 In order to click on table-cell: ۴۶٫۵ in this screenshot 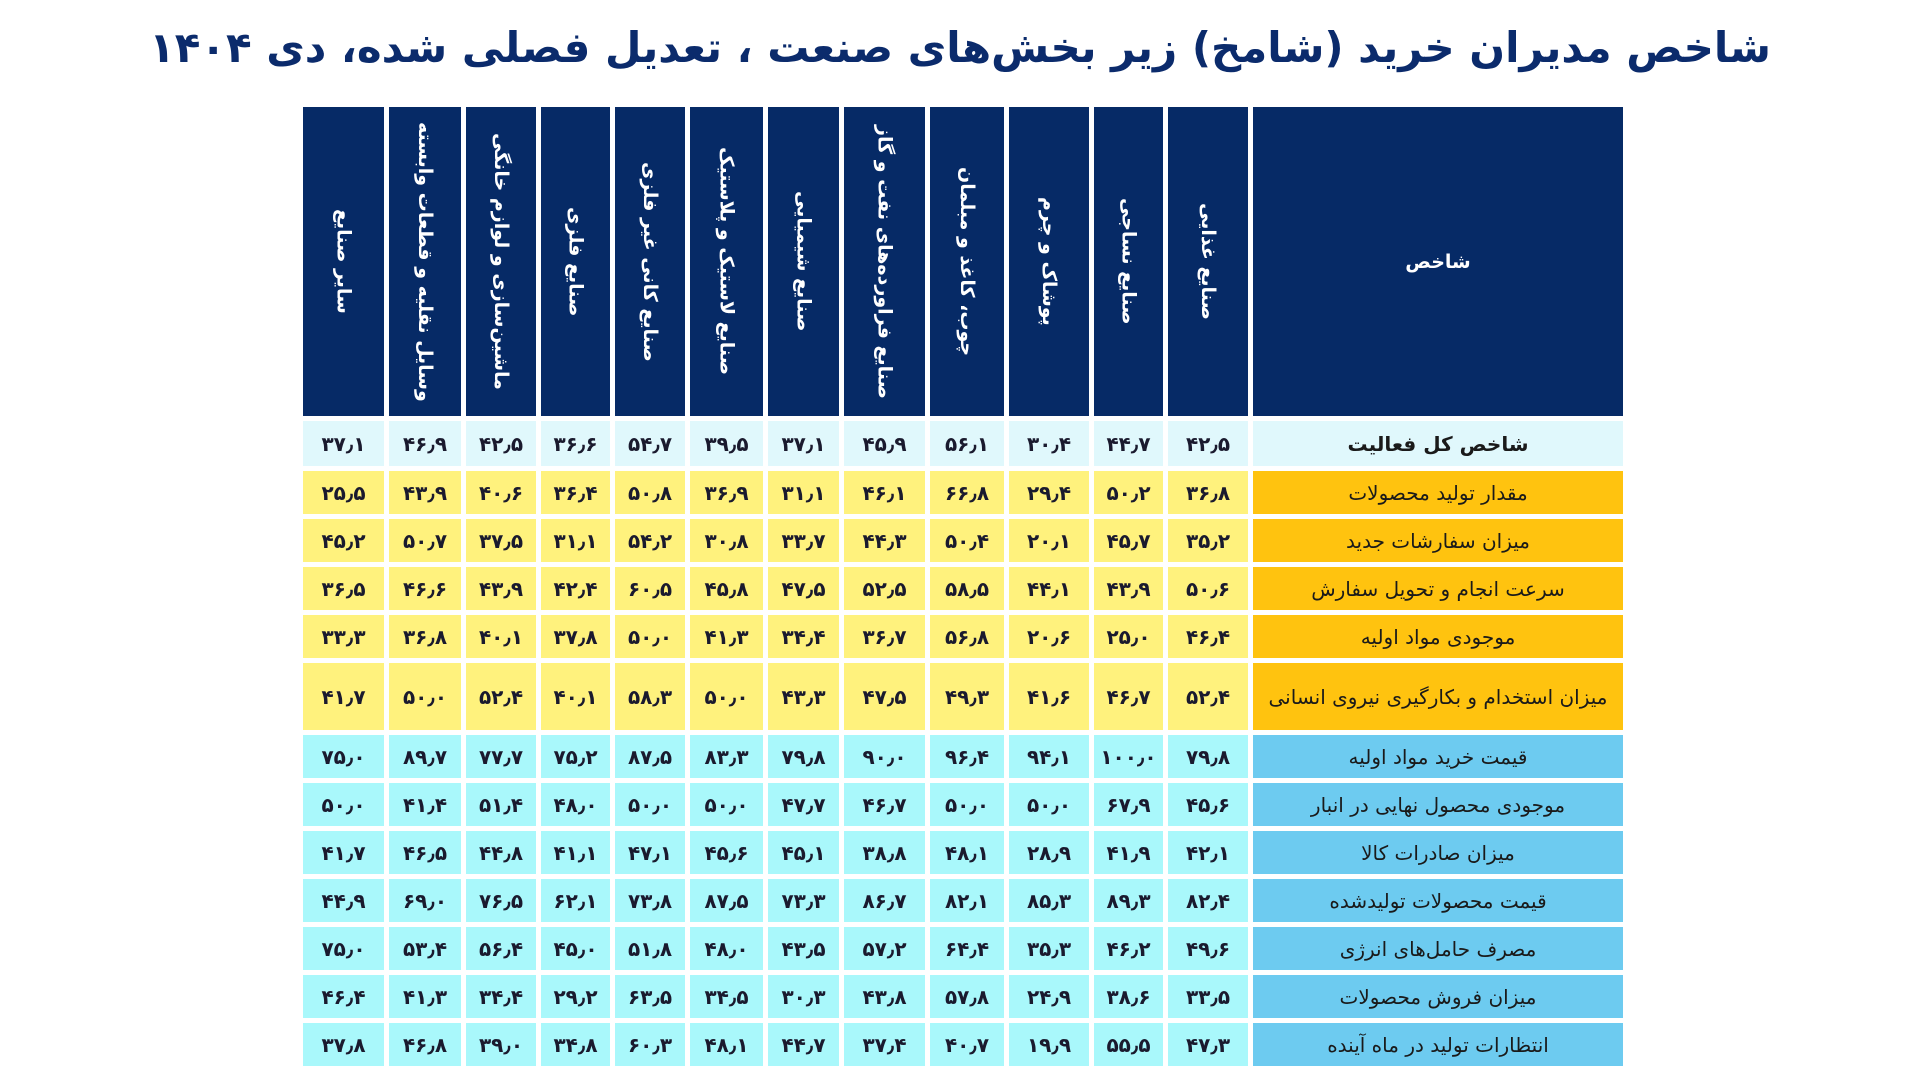, I will do `click(425, 852)`.